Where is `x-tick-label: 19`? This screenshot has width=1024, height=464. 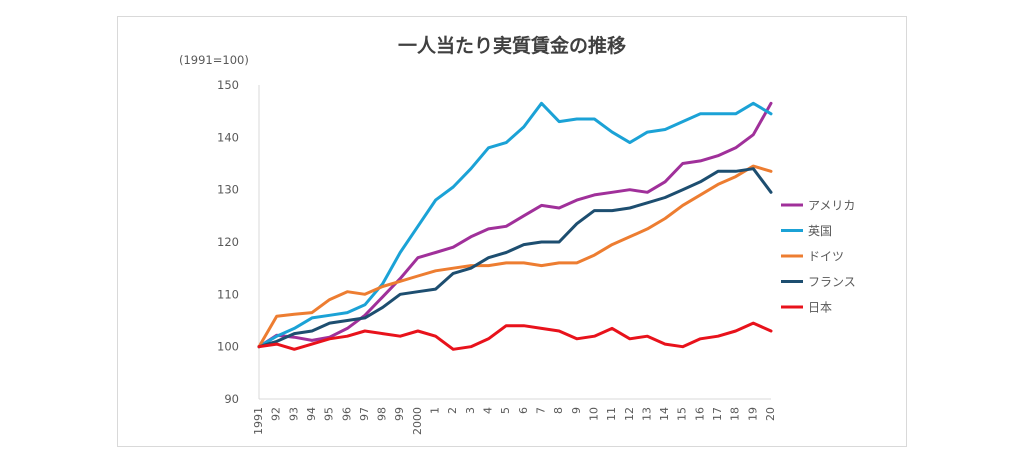
x-tick-label: 19 is located at coordinates (752, 414).